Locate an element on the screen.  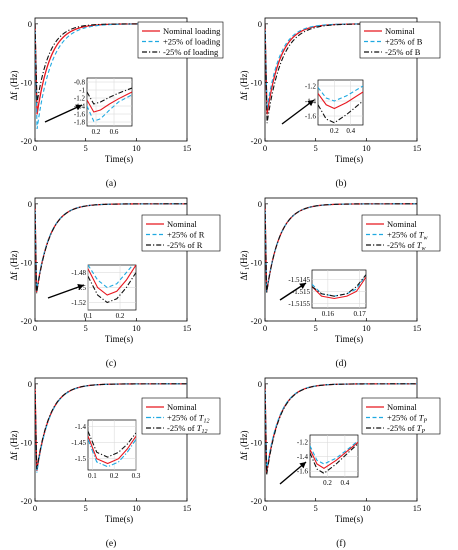
inset-y-tick-label: -1.8 is located at coordinates (80, 123).